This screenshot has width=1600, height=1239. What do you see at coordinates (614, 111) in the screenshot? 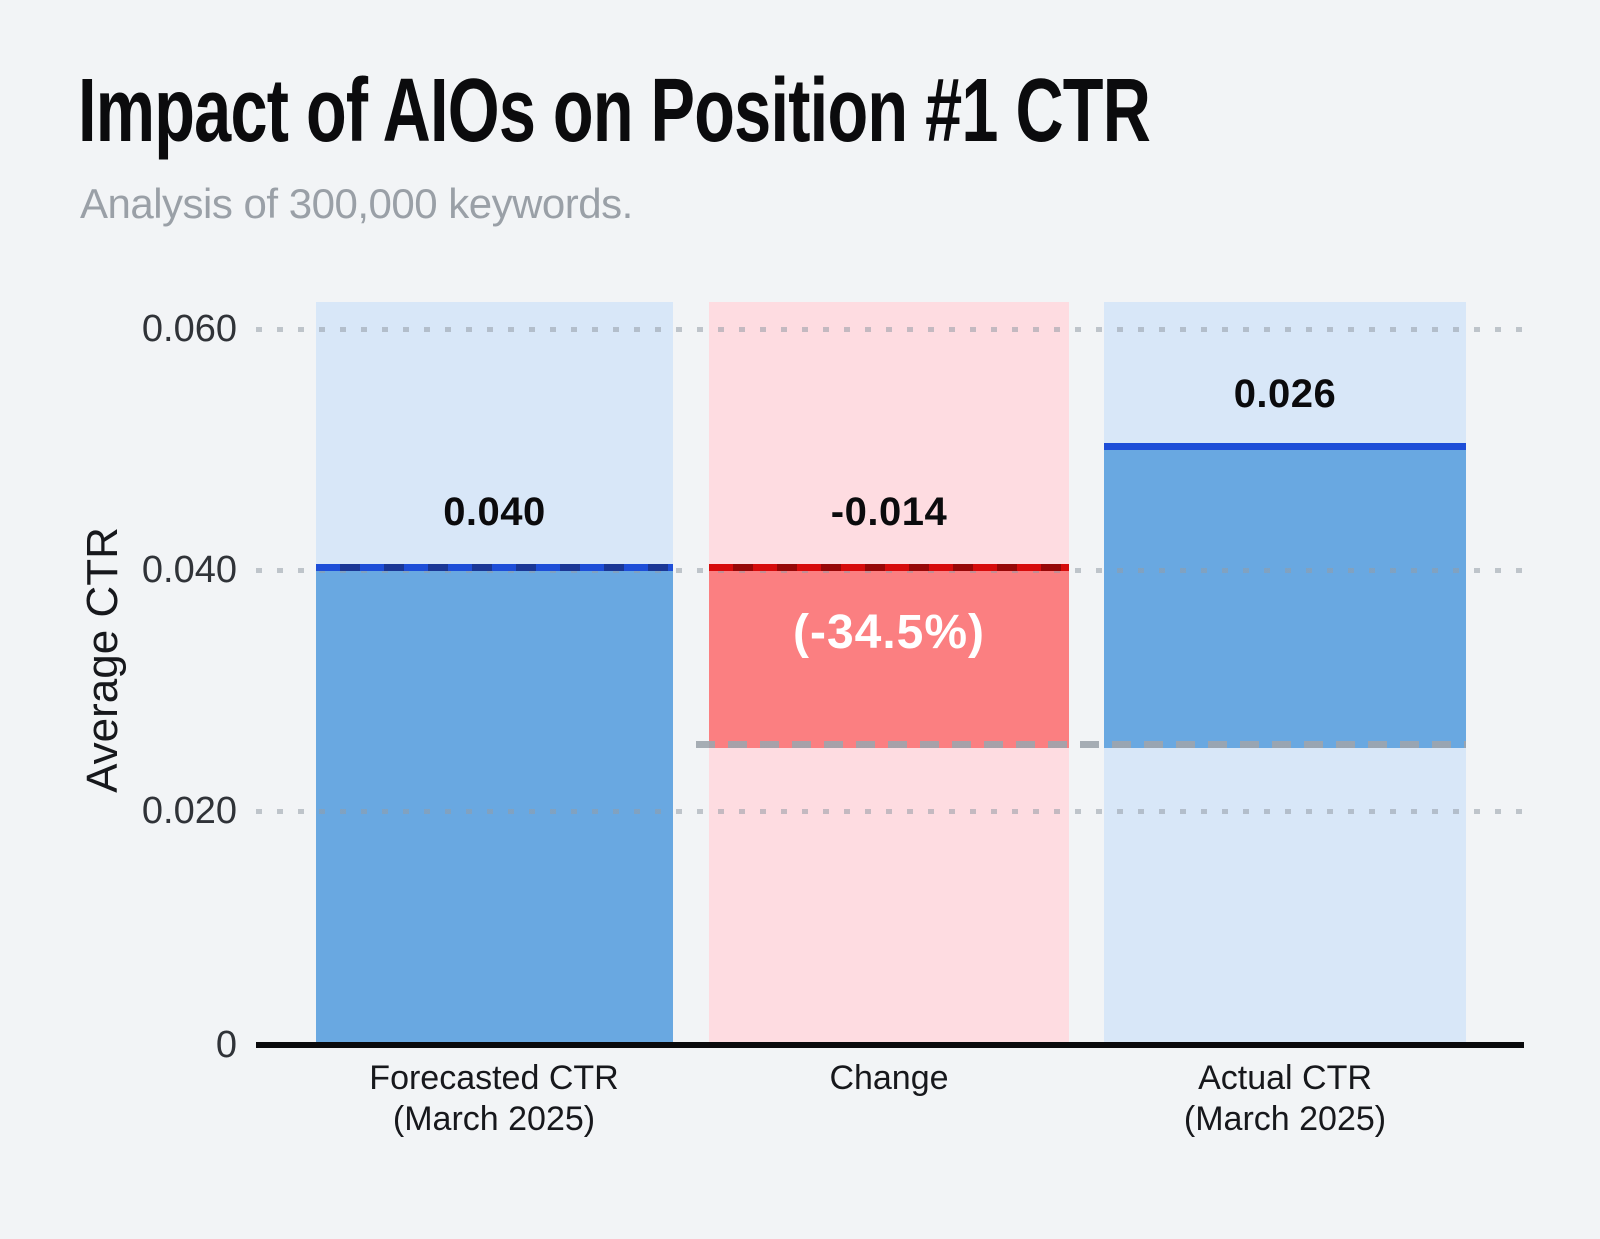
I see `page-title: Impact of AIOs on Position #1 CTR` at bounding box center [614, 111].